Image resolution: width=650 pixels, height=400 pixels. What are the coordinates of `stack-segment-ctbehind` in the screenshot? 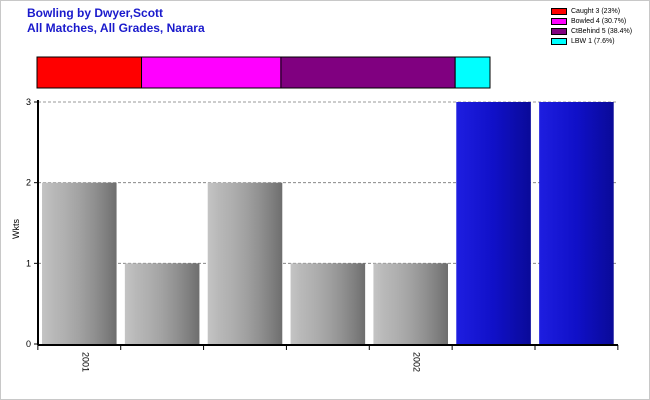 It's located at (368, 72).